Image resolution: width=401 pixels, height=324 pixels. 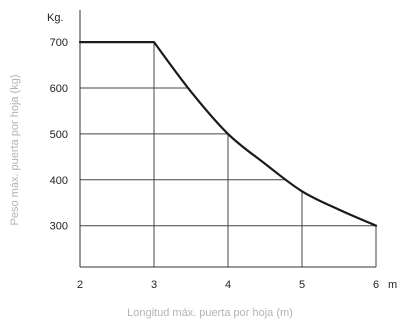 I want to click on y-tick-label-500: 500, so click(x=59, y=135).